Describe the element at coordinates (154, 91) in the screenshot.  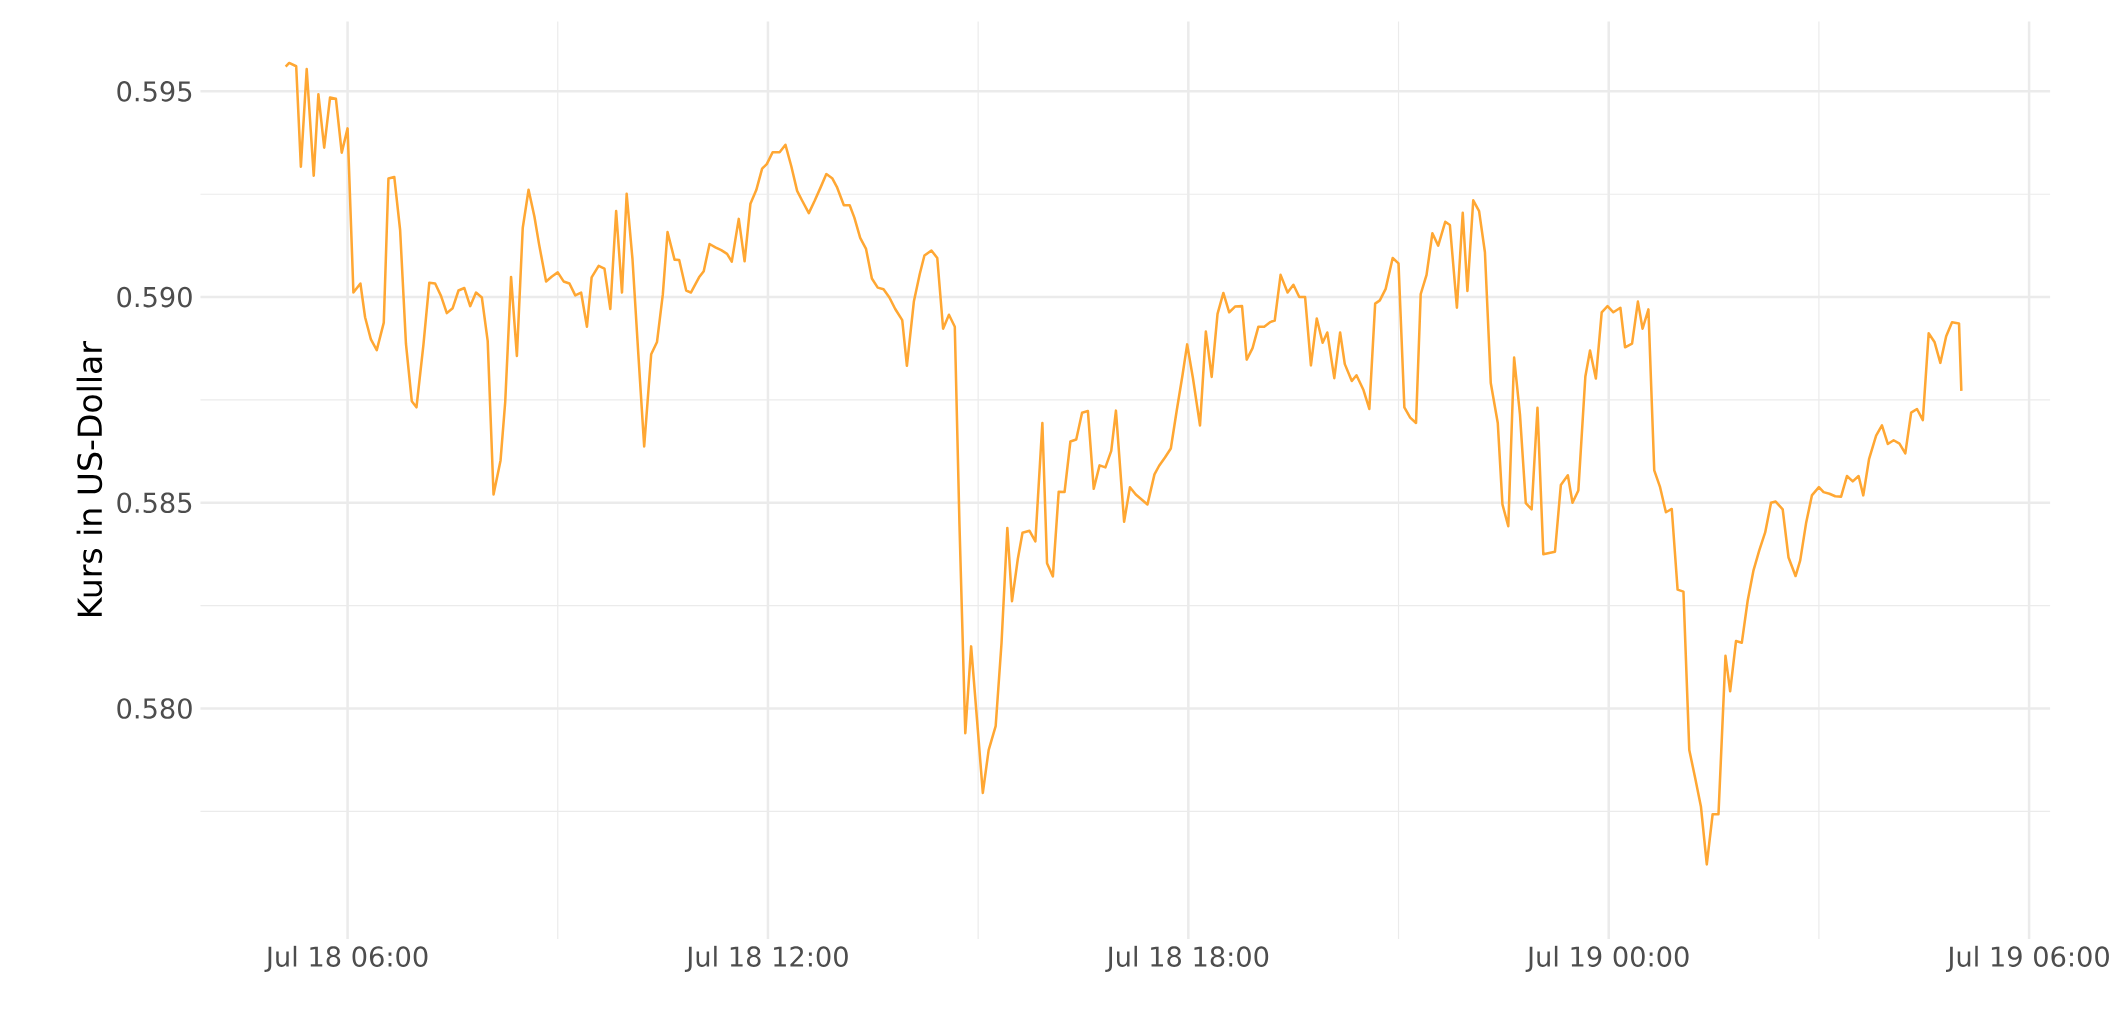
I see `y-tick-label: 0.595` at that location.